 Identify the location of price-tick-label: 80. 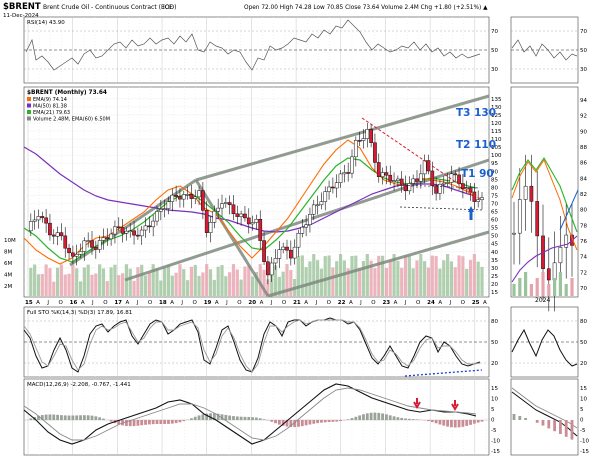
(494, 188).